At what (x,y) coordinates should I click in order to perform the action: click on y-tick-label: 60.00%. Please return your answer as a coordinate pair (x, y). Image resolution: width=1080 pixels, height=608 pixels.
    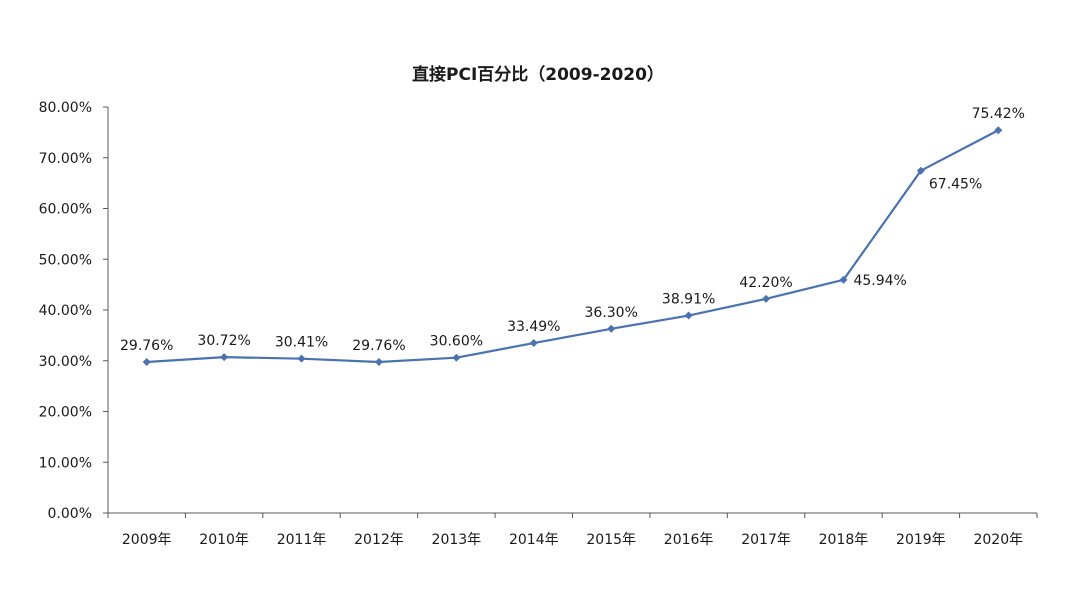
    Looking at the image, I should click on (65, 210).